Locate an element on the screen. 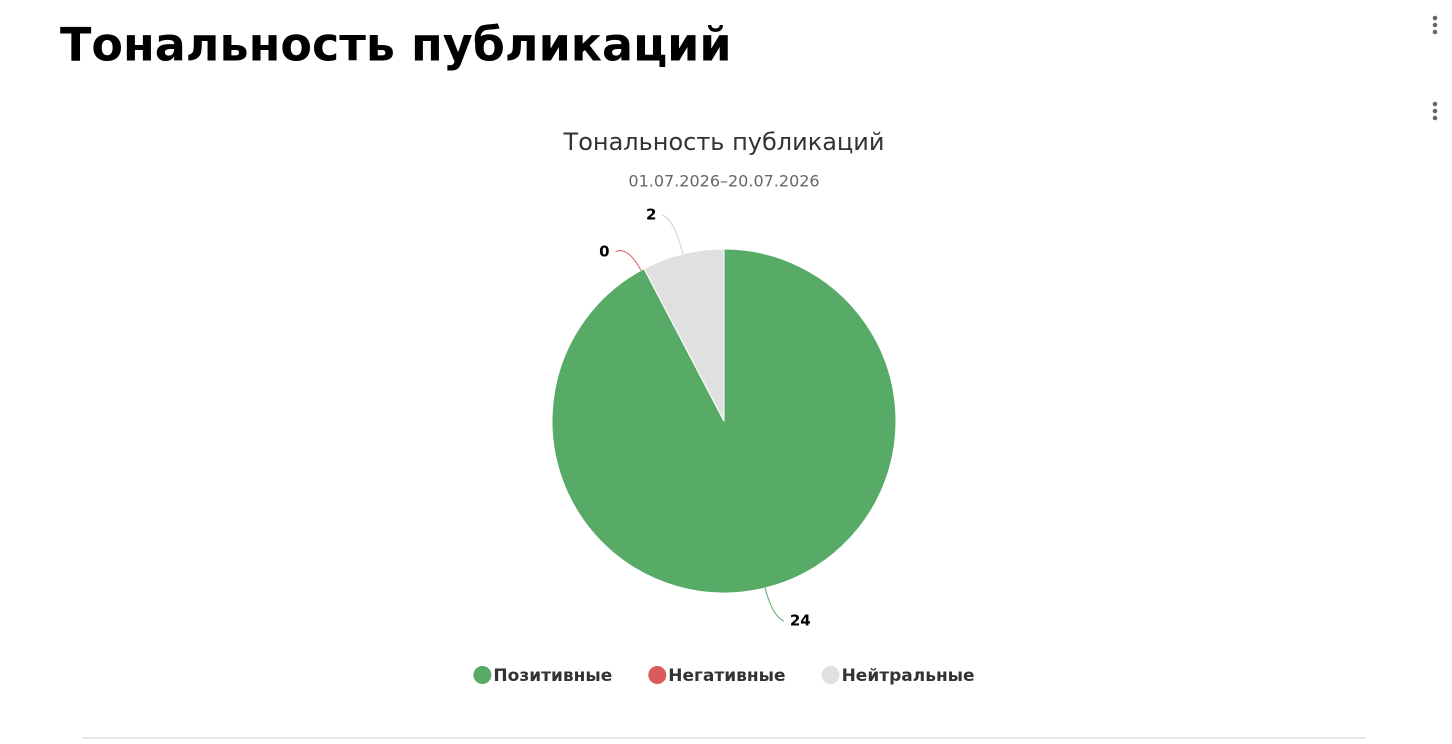 The image size is (1452, 744). legend-label: Позитивные is located at coordinates (552, 676).